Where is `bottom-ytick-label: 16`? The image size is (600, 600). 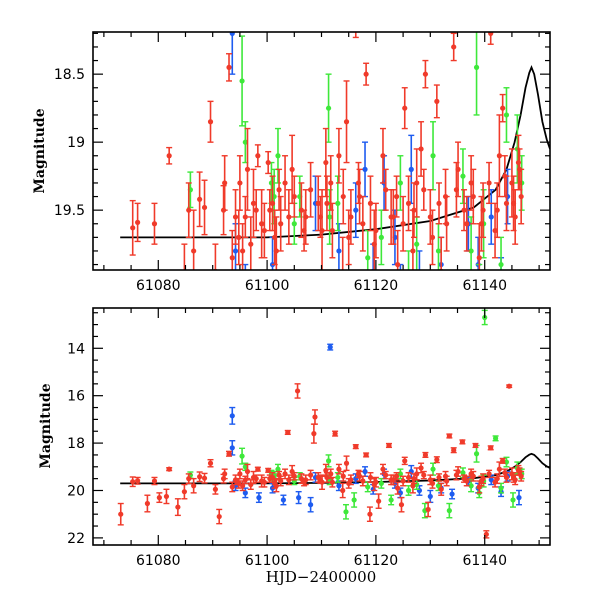
bottom-ytick-label: 16 is located at coordinates (76, 397).